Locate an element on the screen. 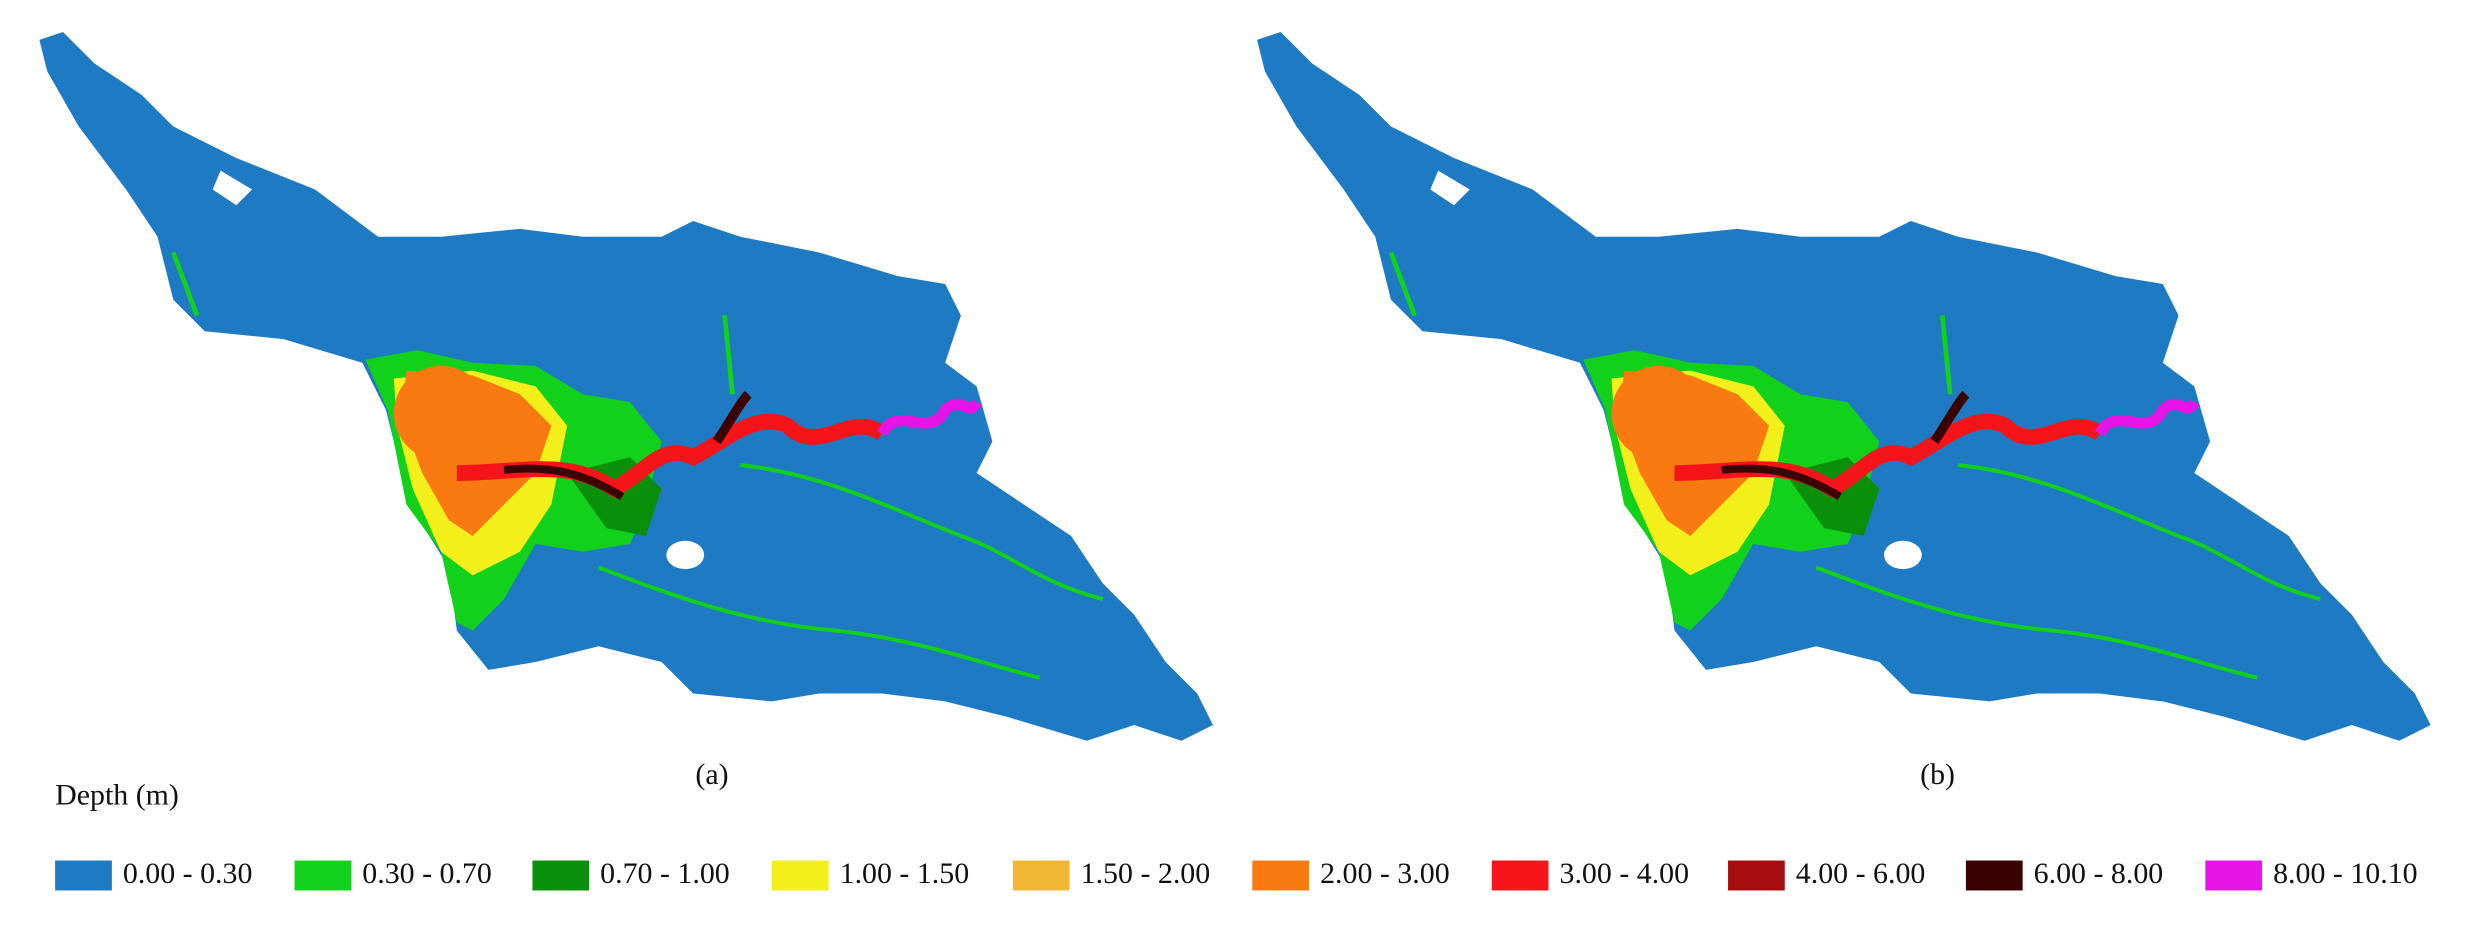  panel-label: (b) is located at coordinates (1937, 774).